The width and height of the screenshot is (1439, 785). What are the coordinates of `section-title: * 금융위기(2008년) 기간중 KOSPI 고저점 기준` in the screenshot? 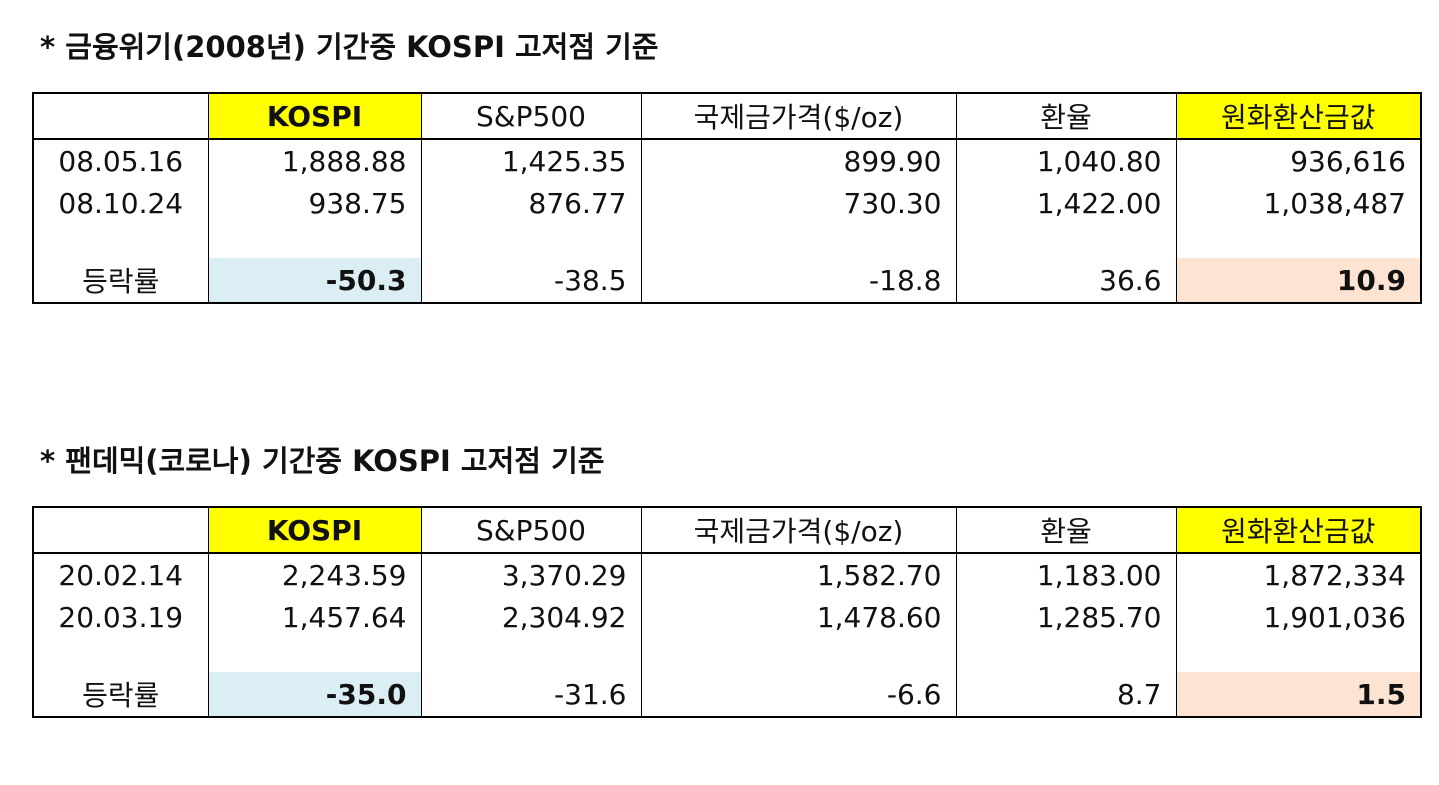 It's located at (349, 47).